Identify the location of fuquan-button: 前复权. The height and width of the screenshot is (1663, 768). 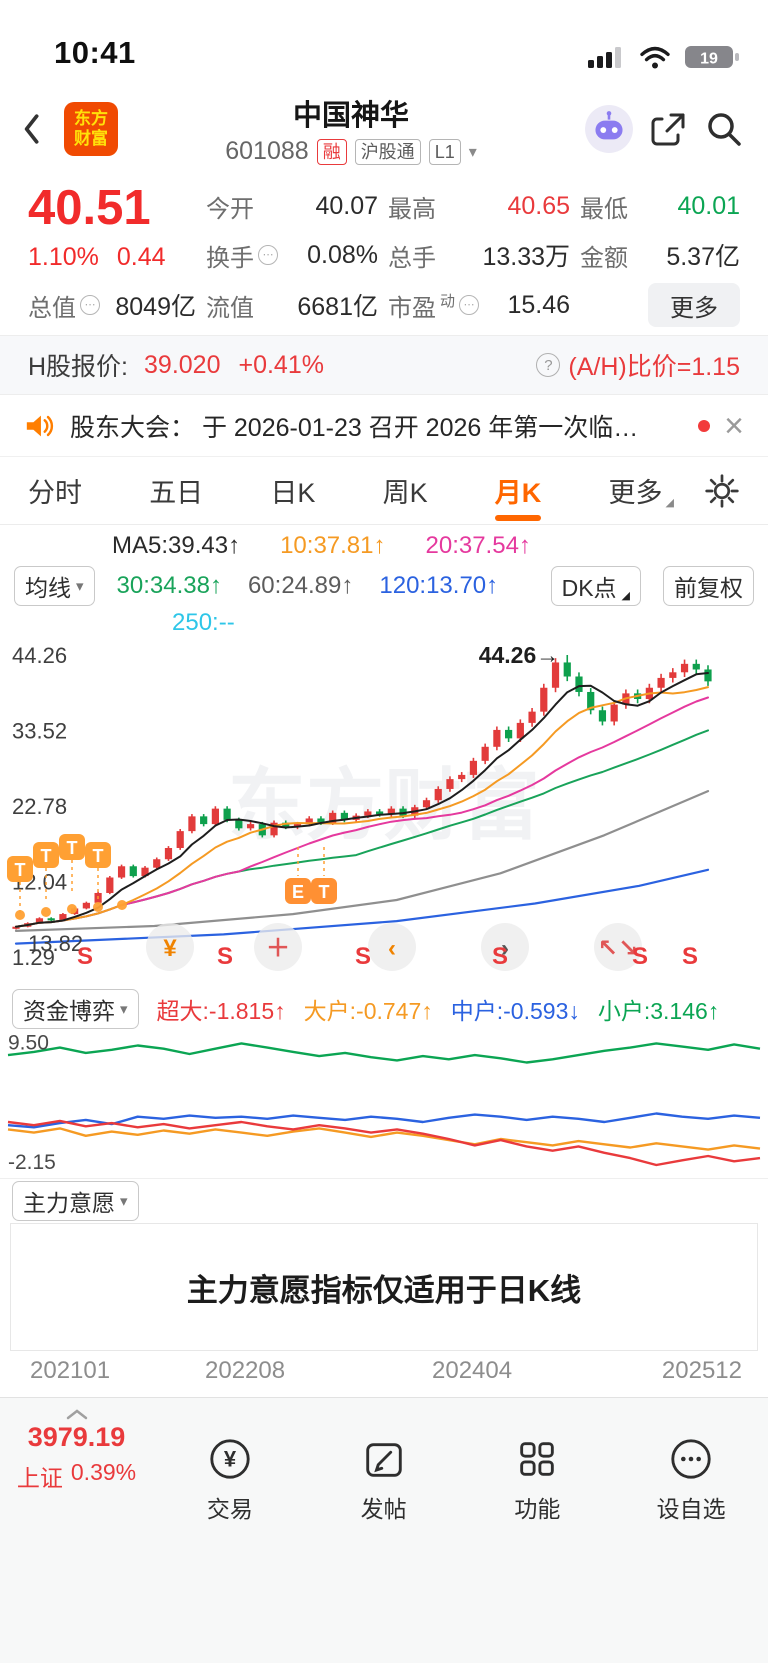
(708, 586).